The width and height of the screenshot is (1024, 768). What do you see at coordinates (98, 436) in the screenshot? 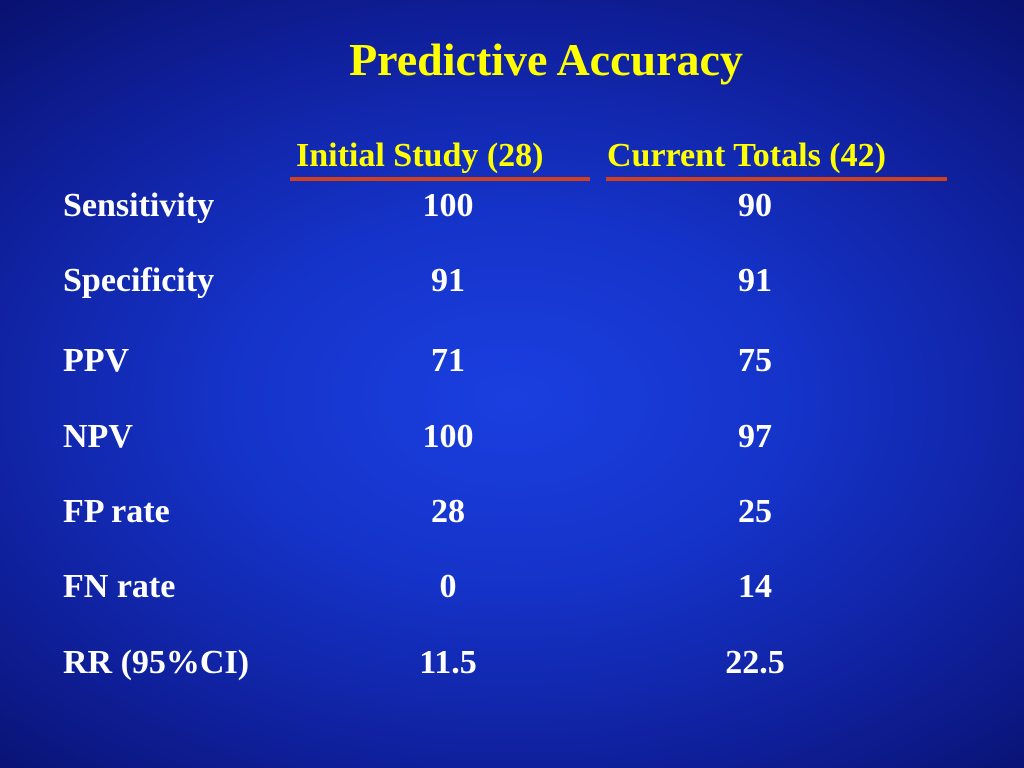
I see `row-label-npv: NPV` at bounding box center [98, 436].